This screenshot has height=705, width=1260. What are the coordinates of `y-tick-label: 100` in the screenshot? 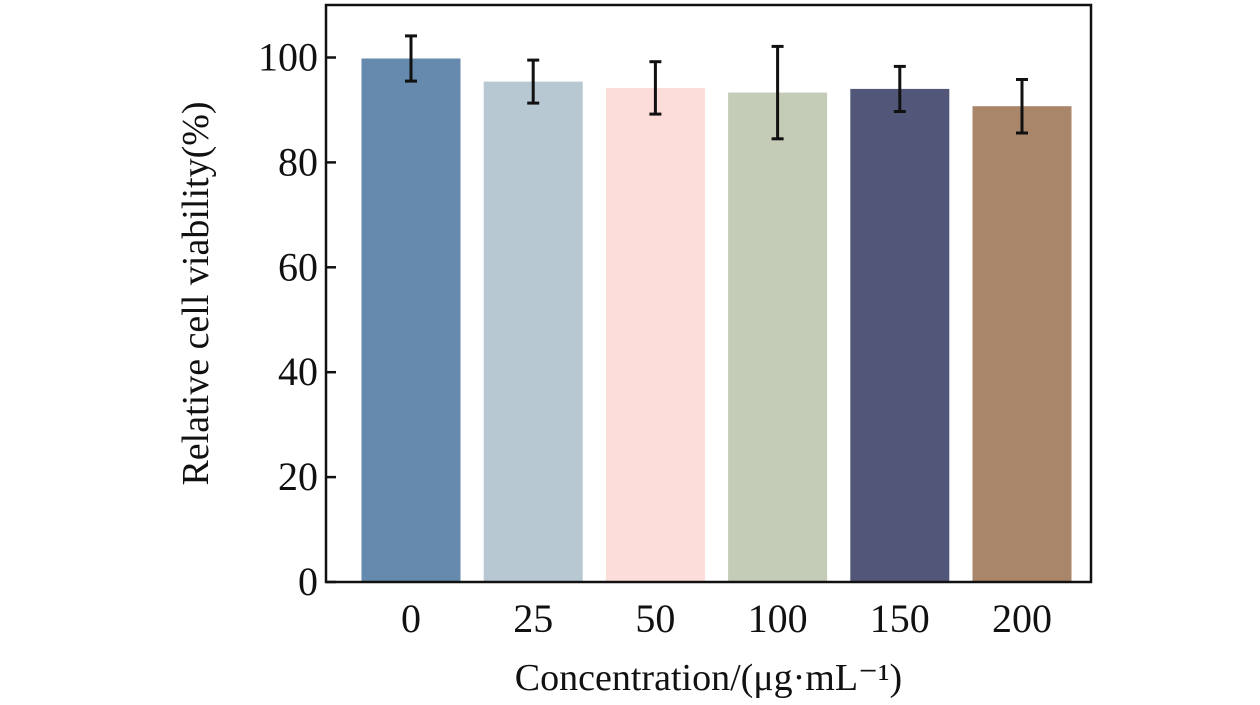 It's located at (288, 57).